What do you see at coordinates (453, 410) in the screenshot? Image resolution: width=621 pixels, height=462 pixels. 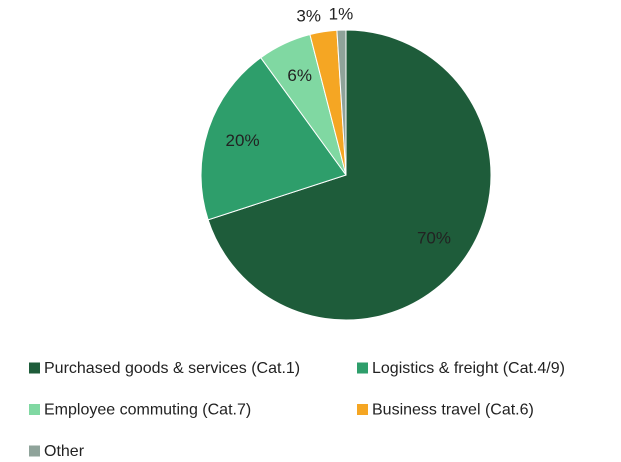 I see `legend-label: Business travel (Cat.6)` at bounding box center [453, 410].